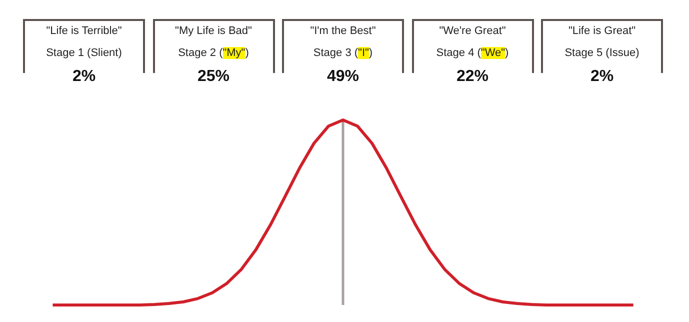  Describe the element at coordinates (472, 77) in the screenshot. I see `data-label: 22%` at that location.